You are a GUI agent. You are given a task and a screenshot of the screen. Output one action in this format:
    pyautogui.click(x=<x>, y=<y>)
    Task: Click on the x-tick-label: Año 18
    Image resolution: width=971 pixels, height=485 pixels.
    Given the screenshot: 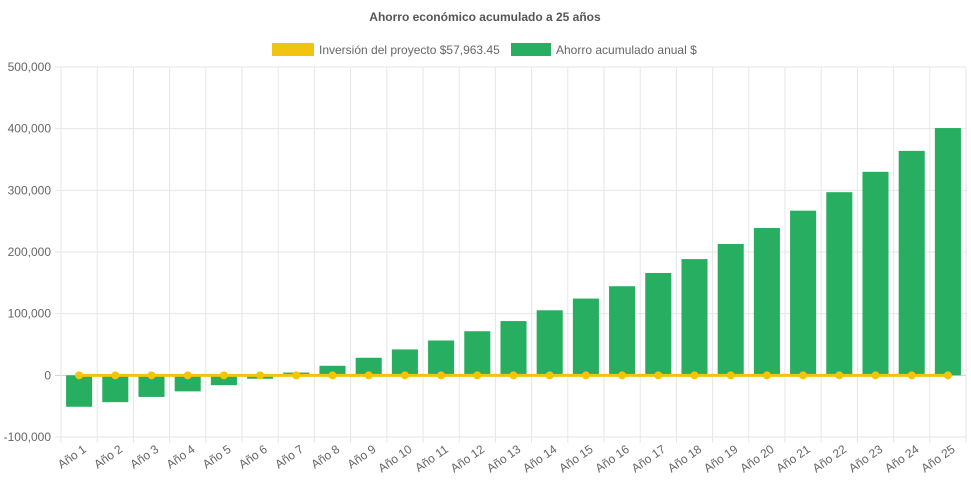 What is the action you would take?
    pyautogui.click(x=684, y=458)
    